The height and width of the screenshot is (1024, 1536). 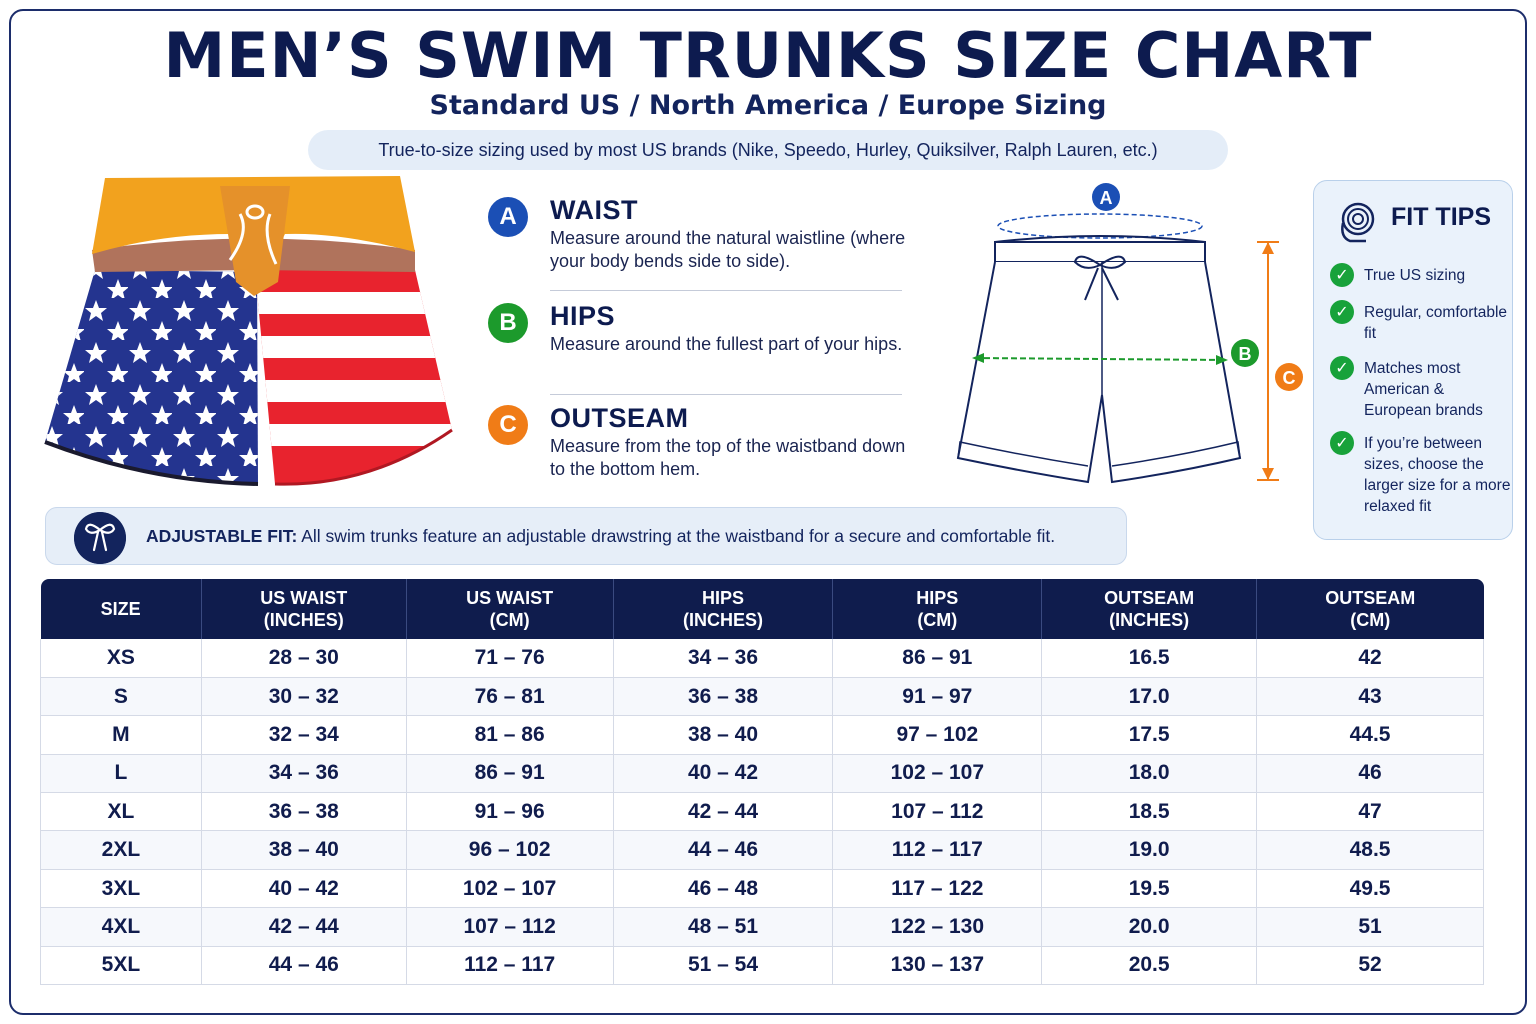 I want to click on table-cell: 16.5, so click(x=1149, y=658).